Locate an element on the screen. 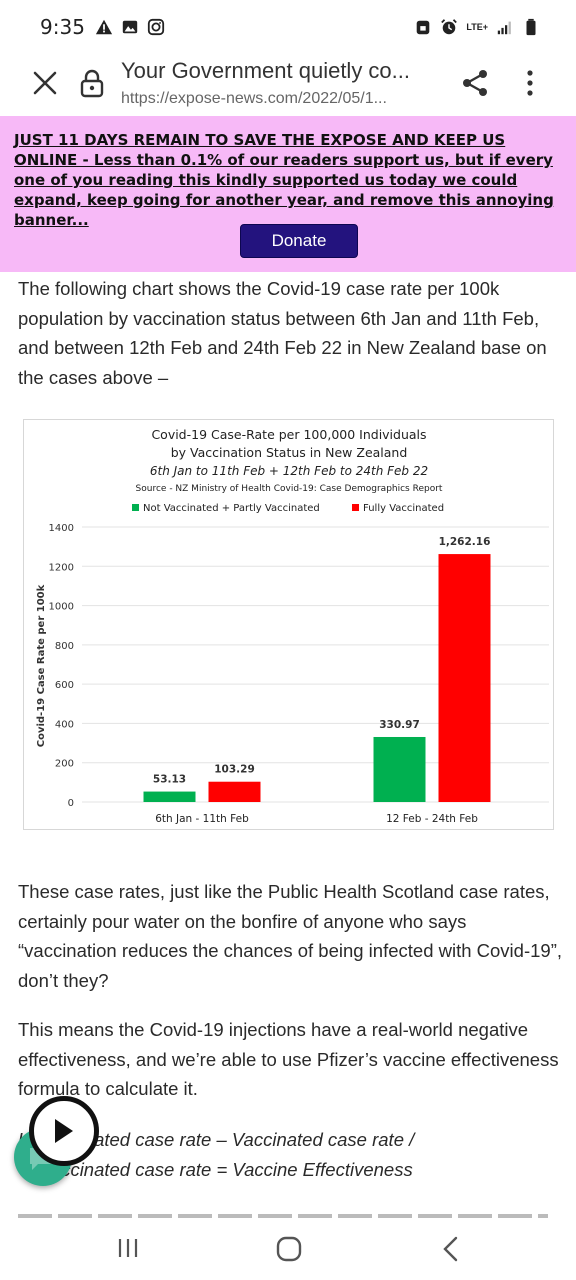 This screenshot has height=1280, width=576. legend-label-vaccinated: Fully Vaccinated is located at coordinates (403, 508).